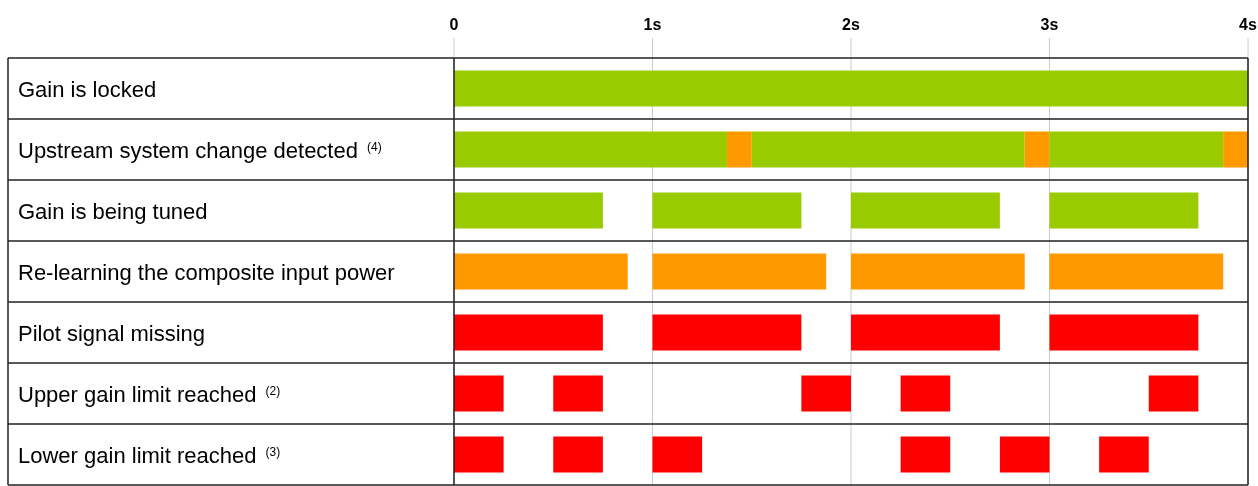  Describe the element at coordinates (1049, 24) in the screenshot. I see `x-tick-label: 3s` at that location.